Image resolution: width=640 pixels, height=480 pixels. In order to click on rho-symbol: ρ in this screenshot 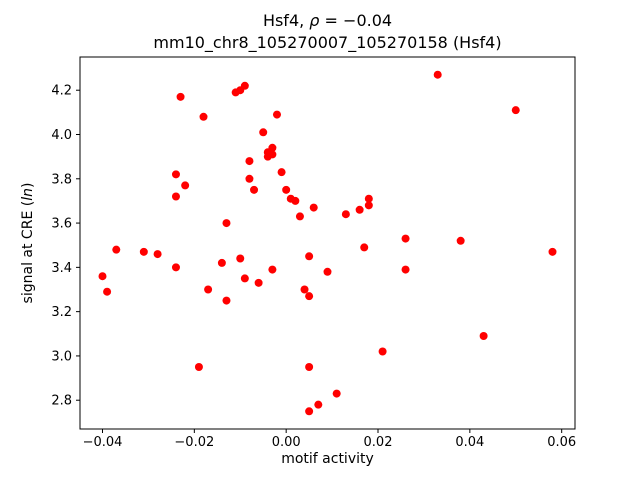, I will do `click(314, 20)`.